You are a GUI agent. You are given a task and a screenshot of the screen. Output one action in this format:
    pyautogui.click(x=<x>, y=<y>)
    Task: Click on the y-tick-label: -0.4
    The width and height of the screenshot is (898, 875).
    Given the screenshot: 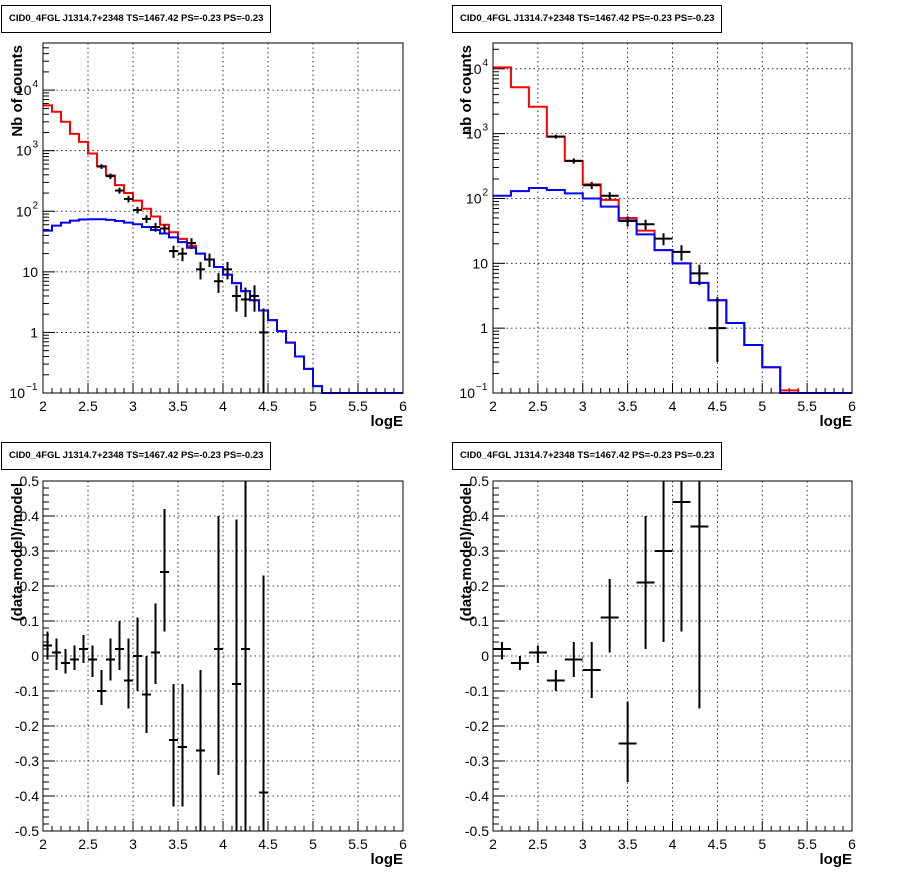 What is the action you would take?
    pyautogui.click(x=477, y=796)
    